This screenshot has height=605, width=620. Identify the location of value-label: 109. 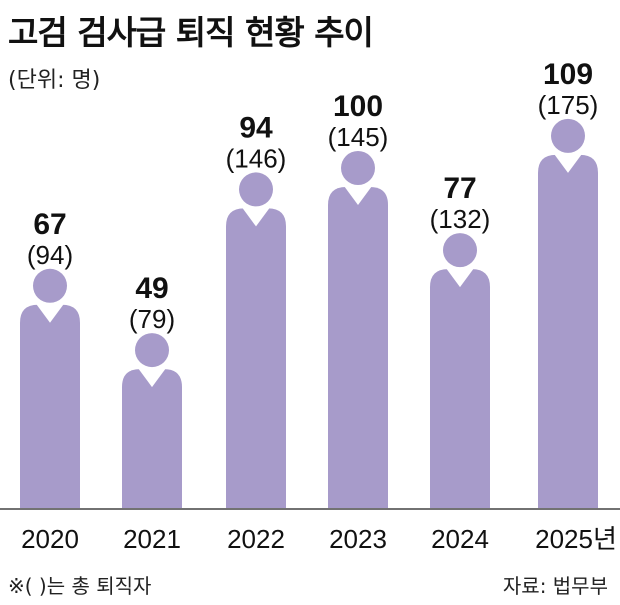
(568, 74).